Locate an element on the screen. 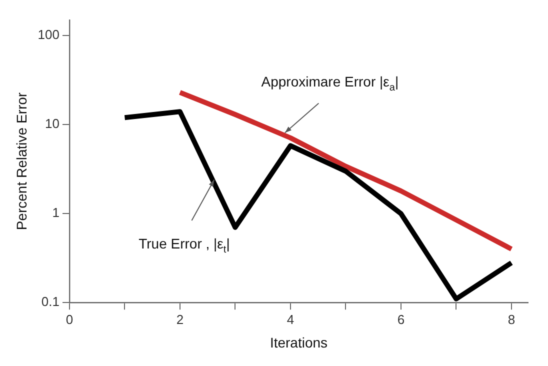 Image resolution: width=548 pixels, height=366 pixels. y-axis-title: Percent Relative Error is located at coordinates (21, 161).